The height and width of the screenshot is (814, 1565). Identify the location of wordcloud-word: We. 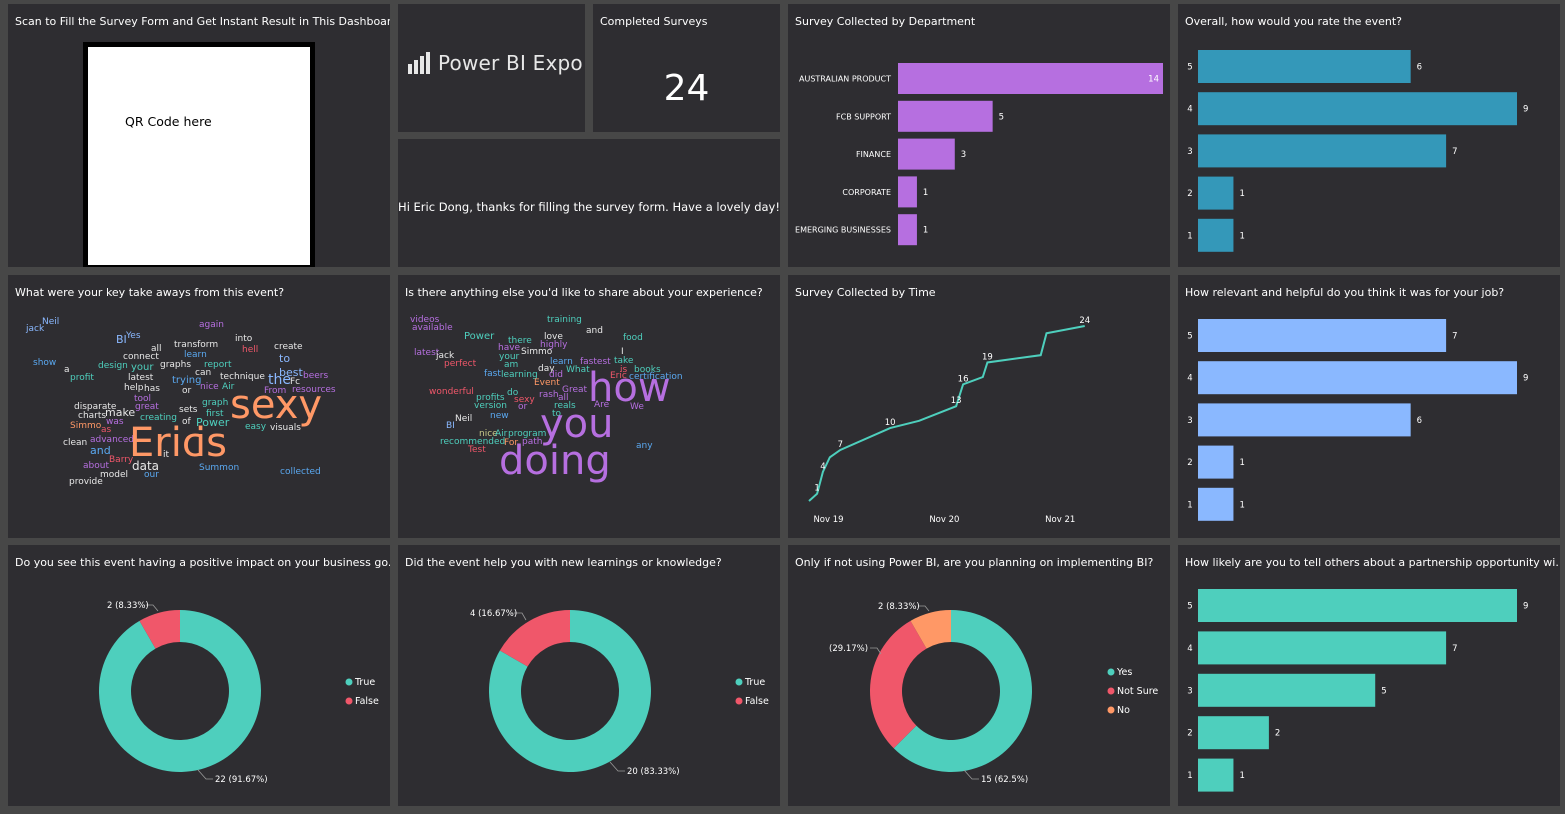
(637, 407).